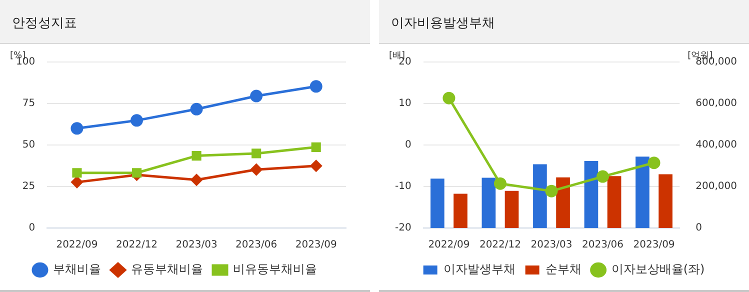 This screenshot has width=749, height=292. What do you see at coordinates (167, 269) in the screenshot?
I see `legend-label: 유동부채비율` at bounding box center [167, 269].